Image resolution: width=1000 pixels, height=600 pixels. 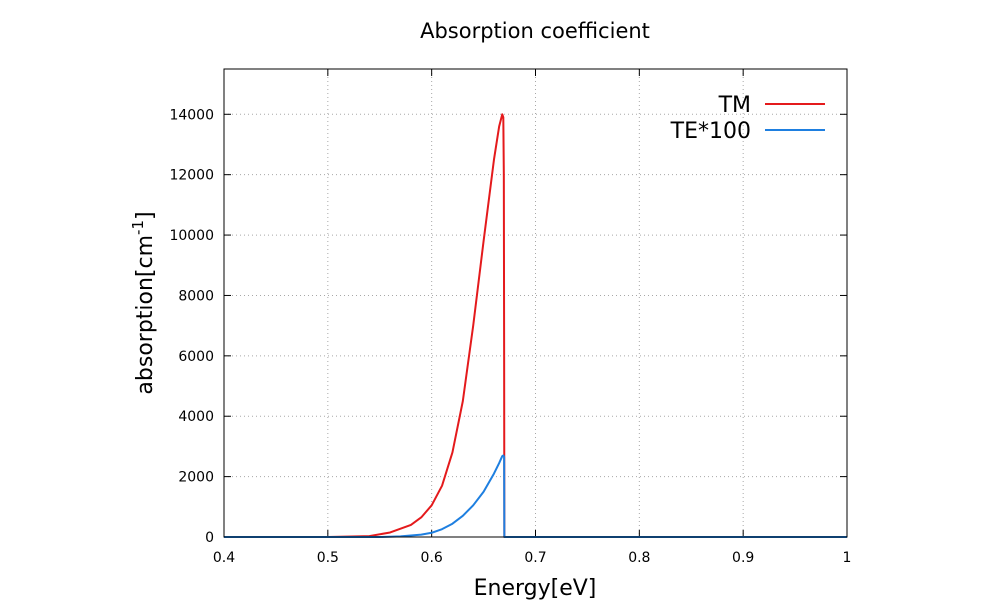 I want to click on y-tick-labels: 0 2000 4000 6000 8000 10000 12000 14000, so click(x=191, y=326).